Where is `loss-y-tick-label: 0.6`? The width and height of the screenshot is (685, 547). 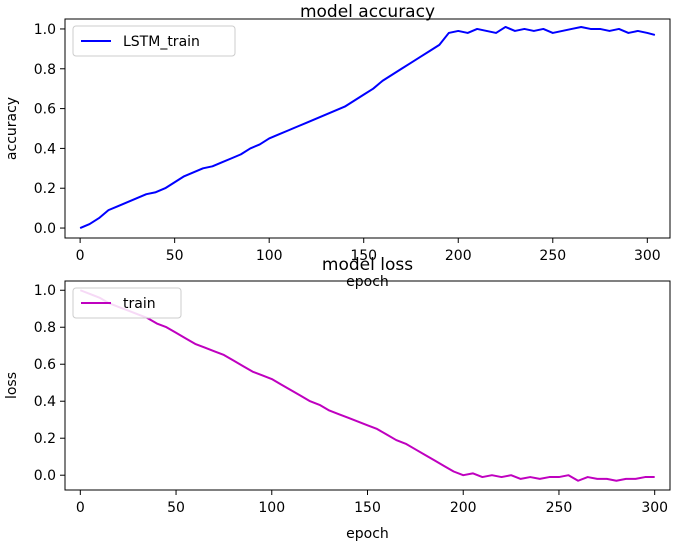
loss-y-tick-label: 0.6 is located at coordinates (45, 365).